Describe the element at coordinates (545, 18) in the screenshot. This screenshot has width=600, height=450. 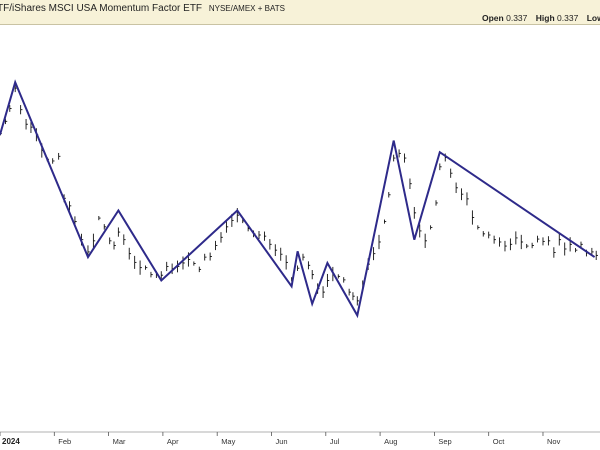
I see `high-label: High` at that location.